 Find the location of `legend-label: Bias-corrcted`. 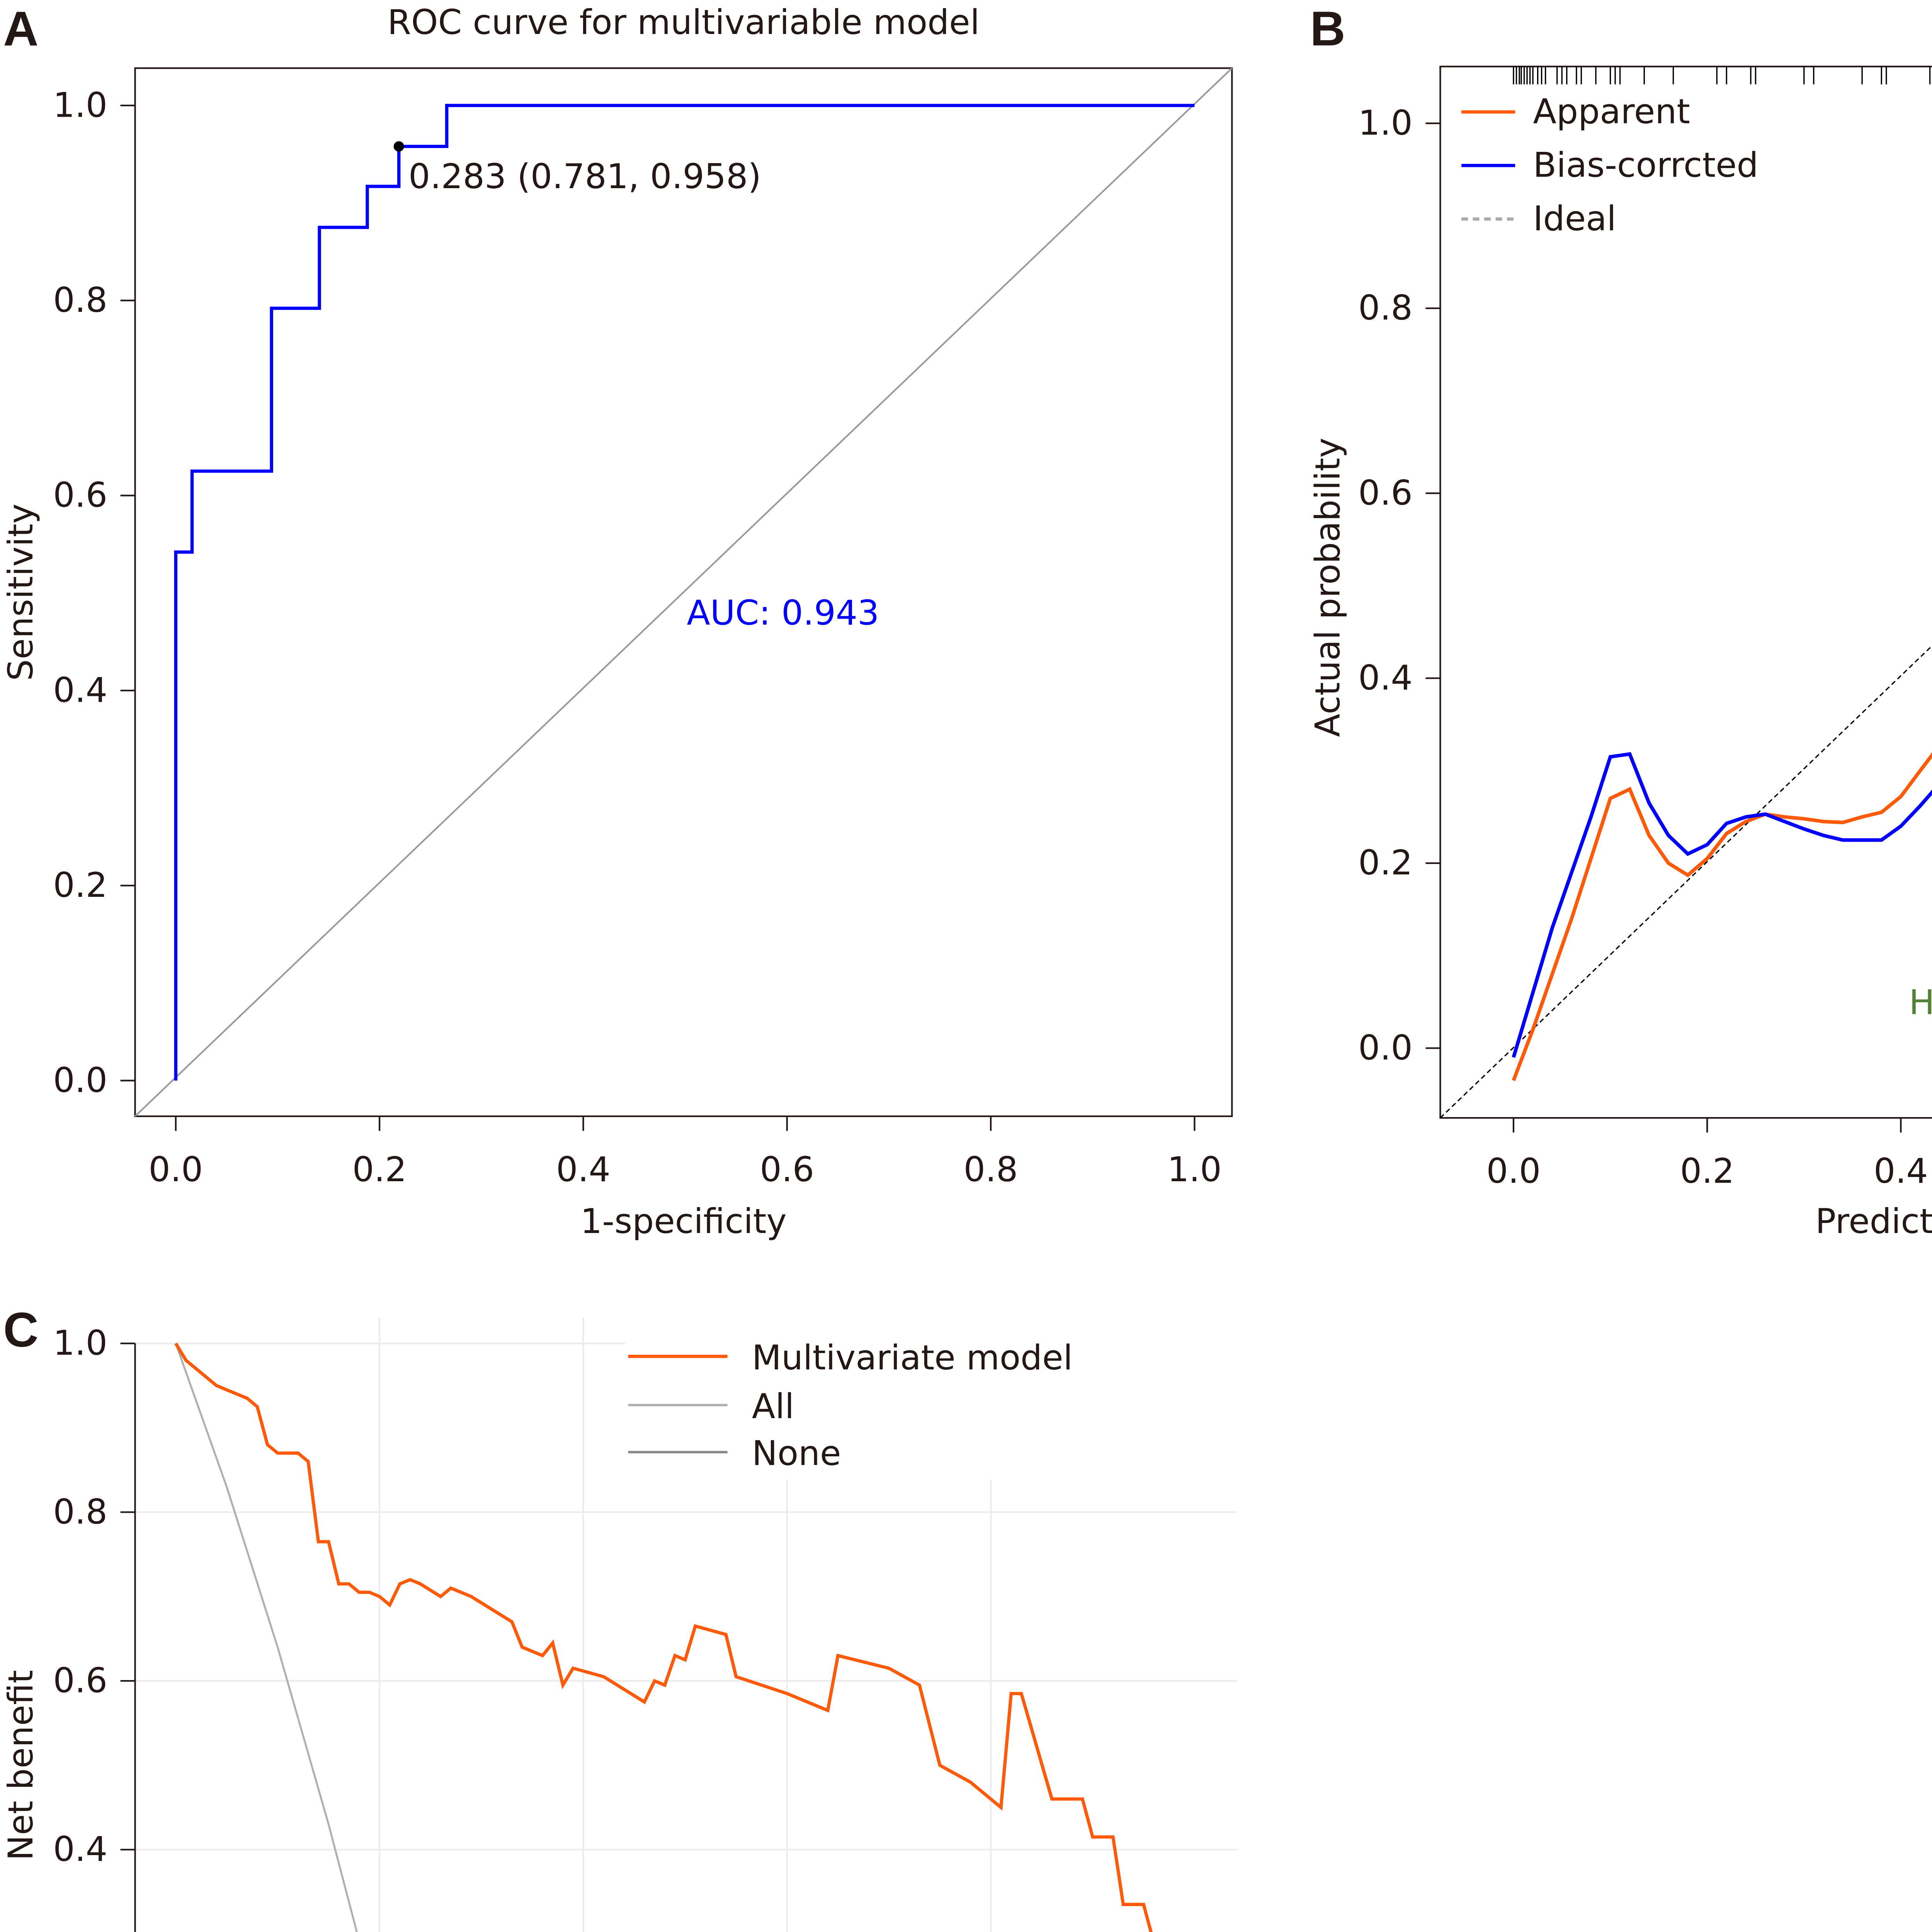

legend-label: Bias-corrcted is located at coordinates (1645, 165).